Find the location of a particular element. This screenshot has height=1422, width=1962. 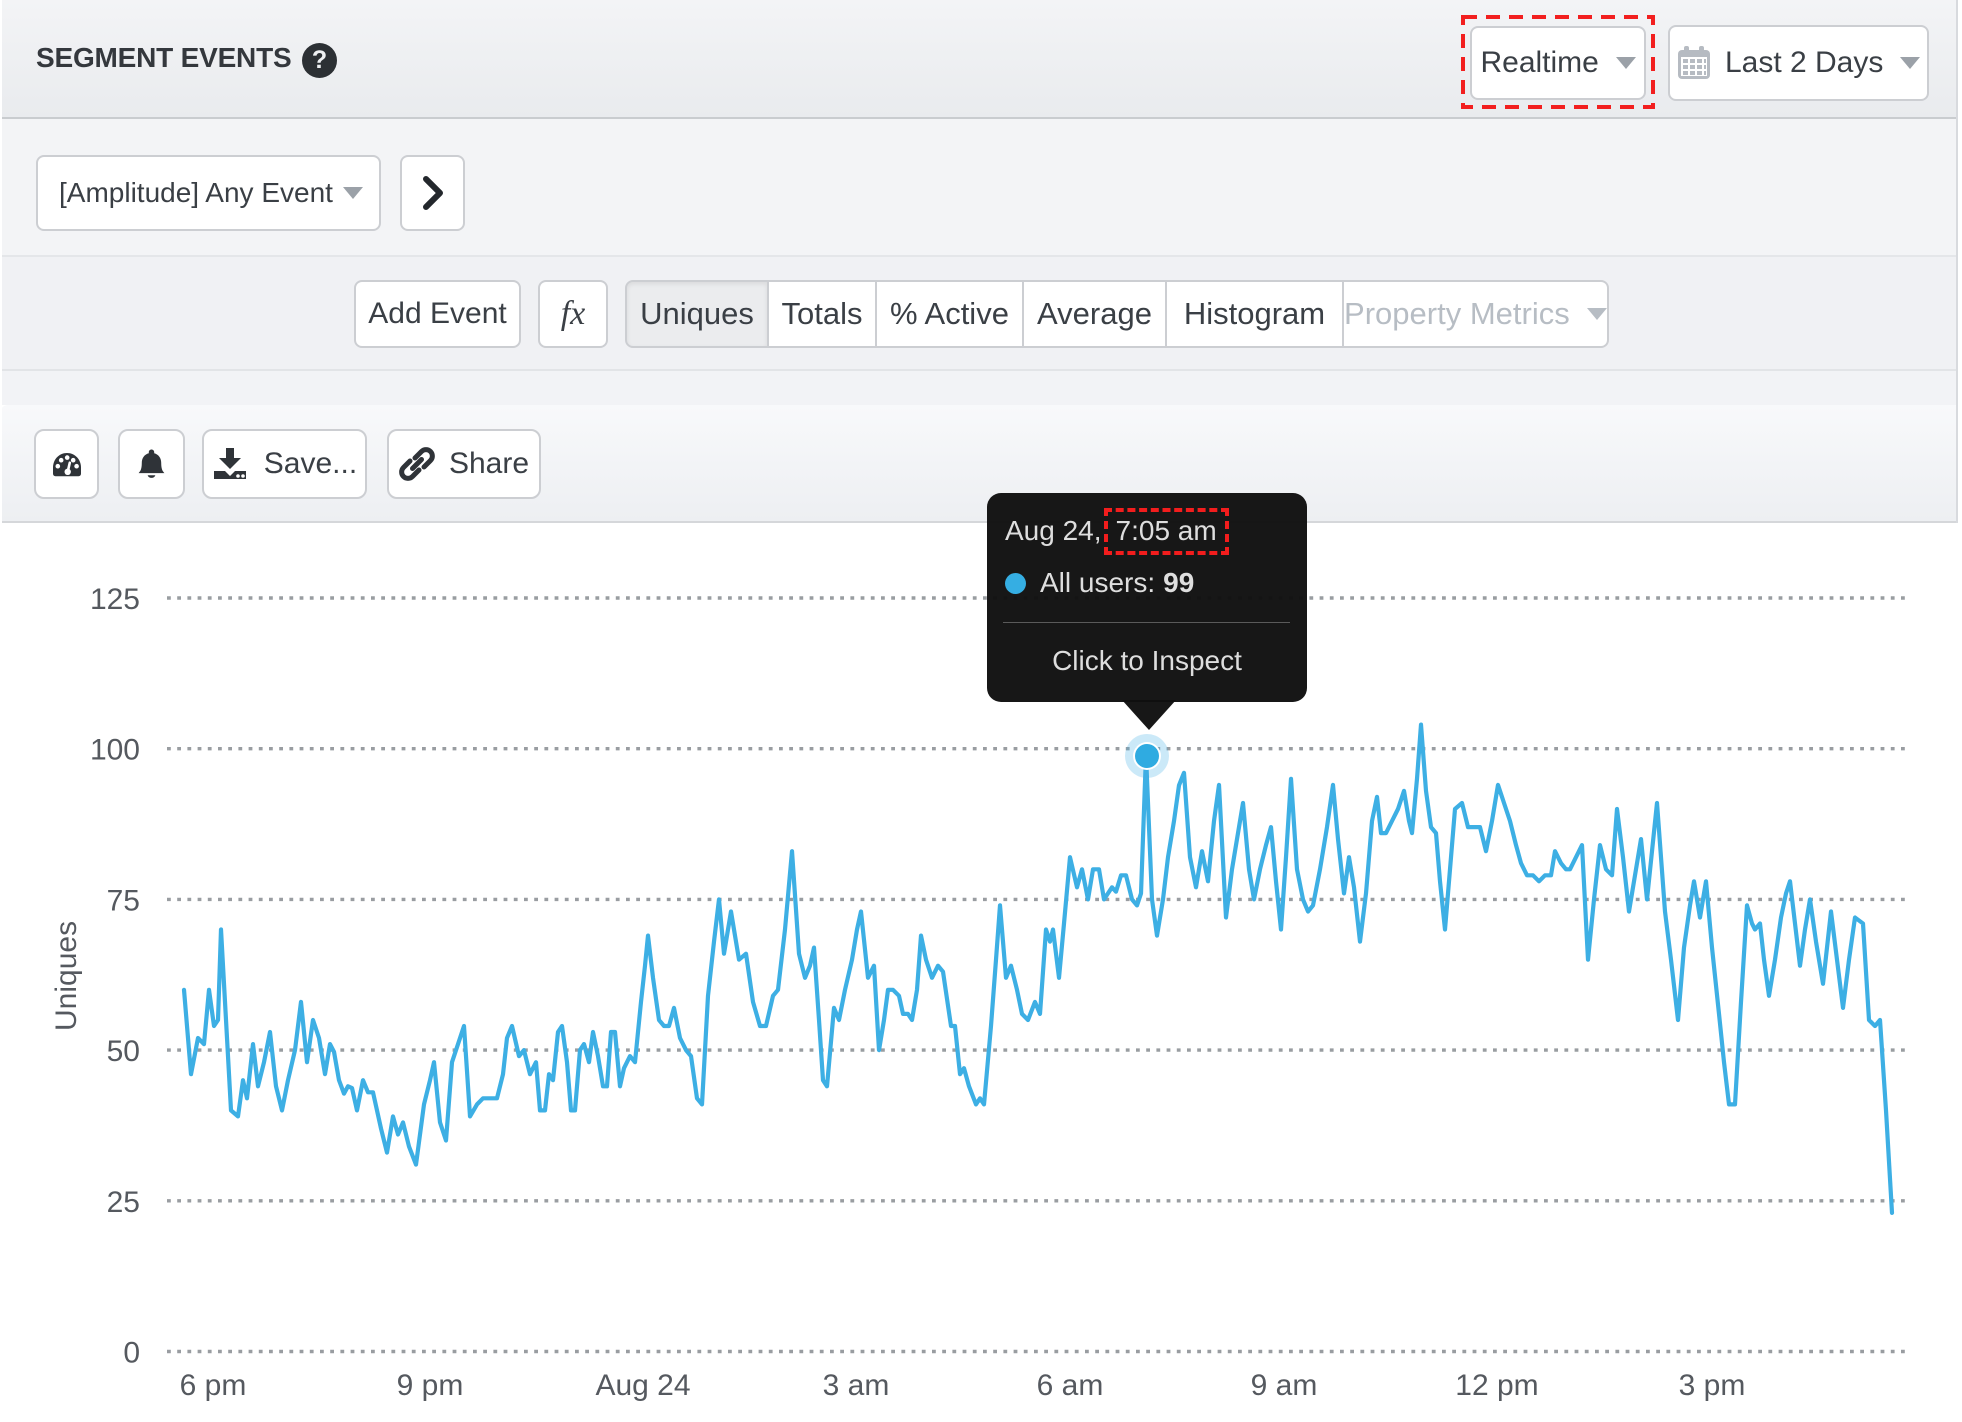

svg-text: 3 pm is located at coordinates (1712, 1385).